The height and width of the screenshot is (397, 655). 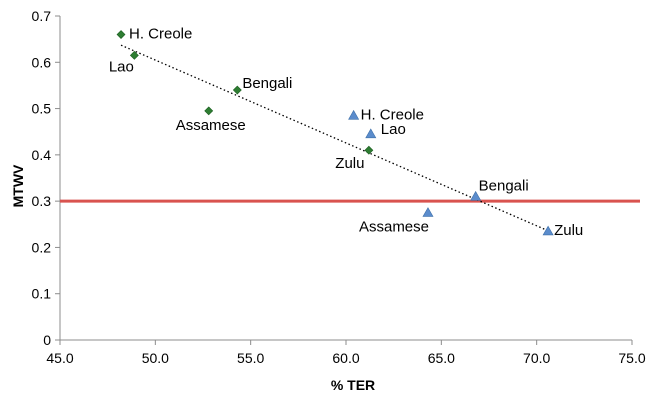 What do you see at coordinates (155, 358) in the screenshot?
I see `x-tick-label: 50.0` at bounding box center [155, 358].